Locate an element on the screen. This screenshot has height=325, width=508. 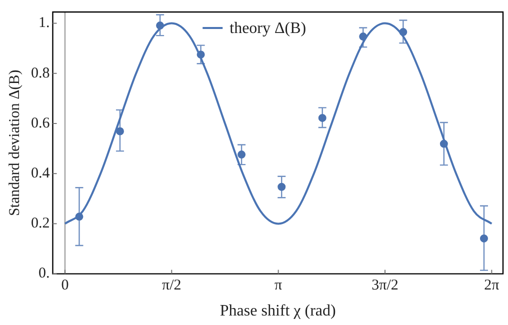
x-tick-label: 0 is located at coordinates (65, 286).